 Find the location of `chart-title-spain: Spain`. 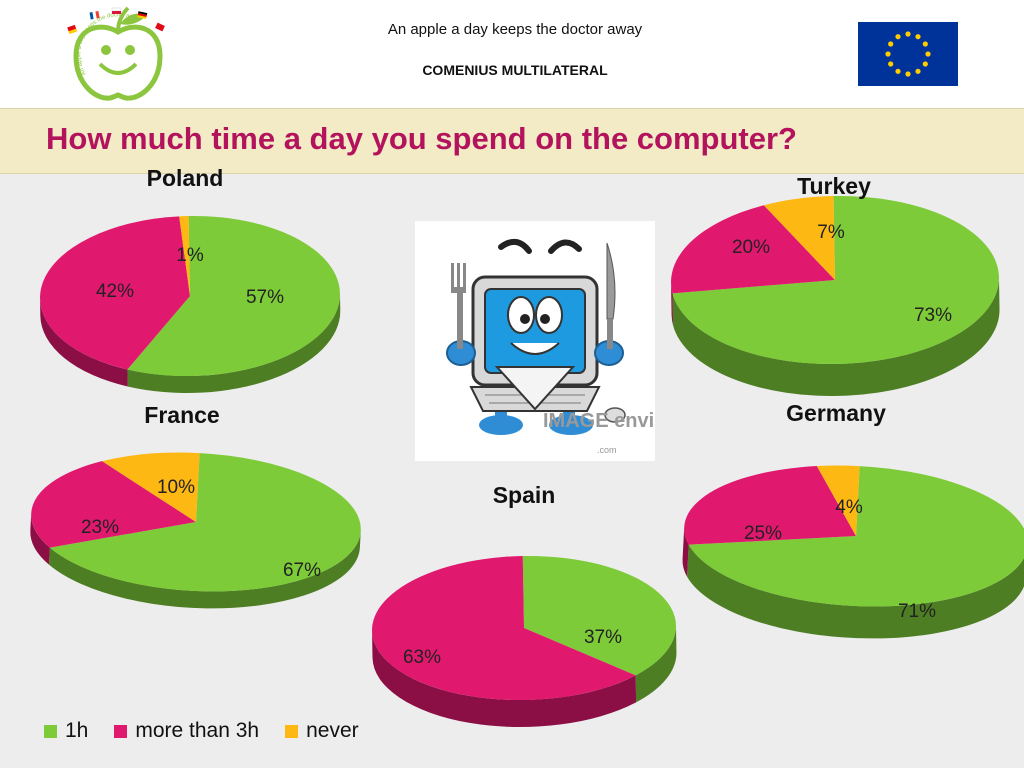

chart-title-spain: Spain is located at coordinates (524, 495).